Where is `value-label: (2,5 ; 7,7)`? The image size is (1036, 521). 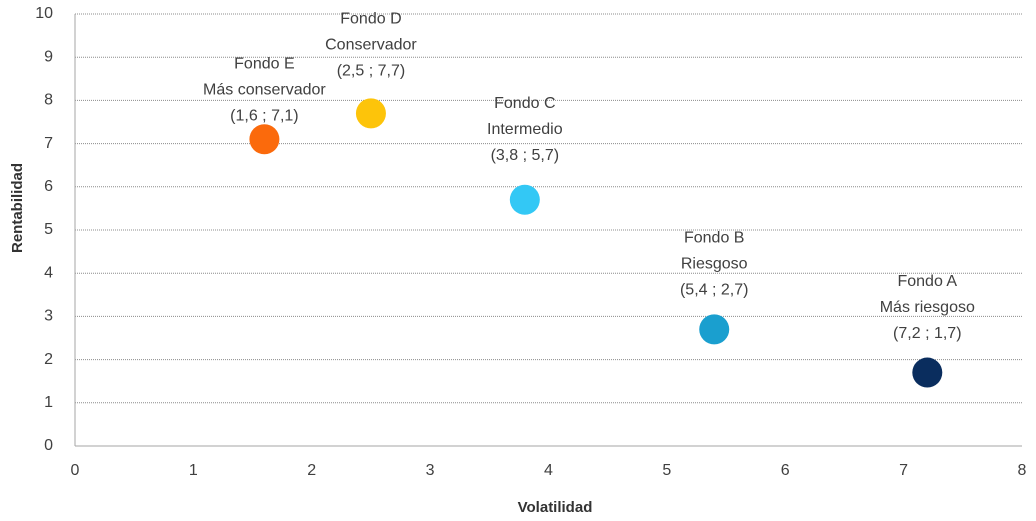 value-label: (2,5 ; 7,7) is located at coordinates (371, 71).